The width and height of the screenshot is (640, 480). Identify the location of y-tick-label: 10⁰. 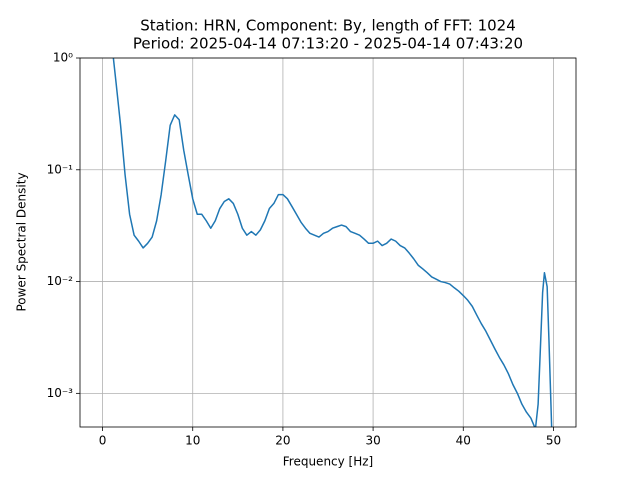
(63, 58).